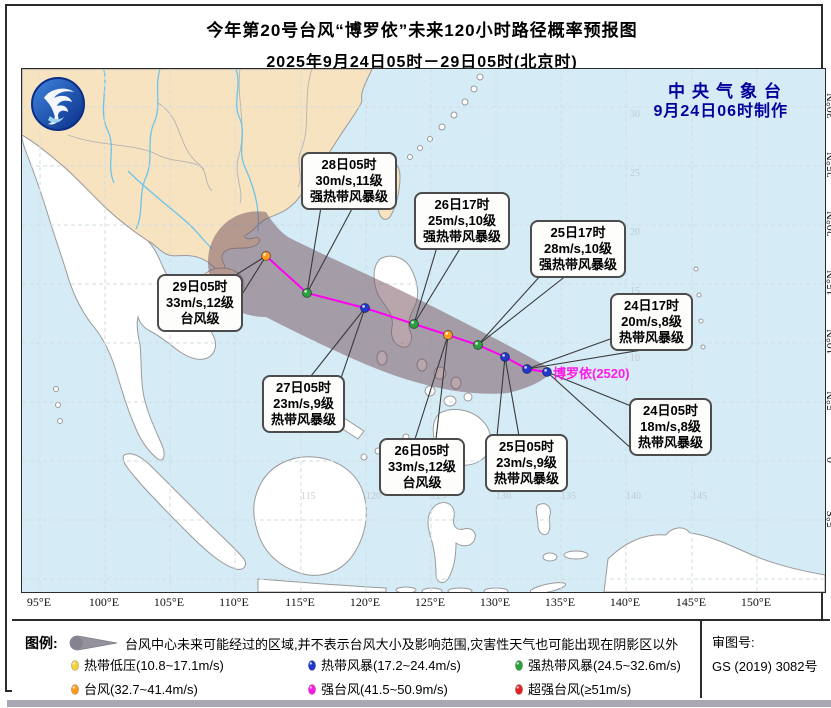 The image size is (831, 708). Describe the element at coordinates (765, 666) in the screenshot. I see `review-value: GS (2019) 3082号` at that location.